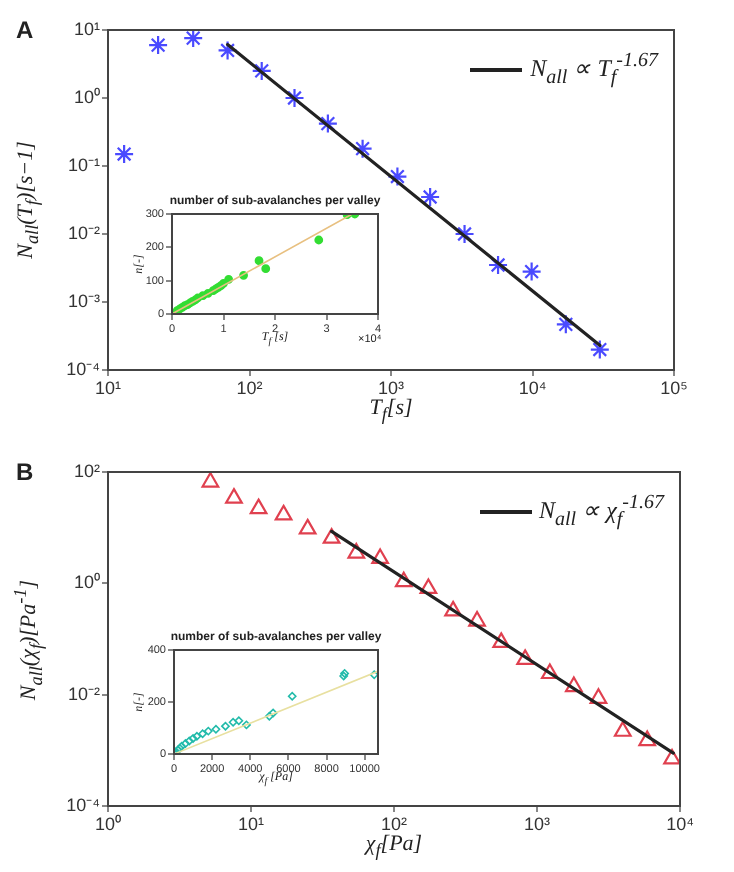  Describe the element at coordinates (391, 410) in the screenshot. I see `x-axis-title: T$_{f}$[s]` at that location.